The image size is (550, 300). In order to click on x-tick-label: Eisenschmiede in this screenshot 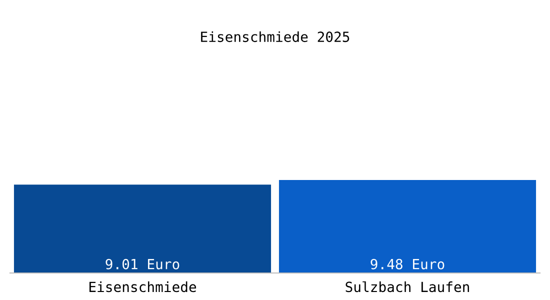, I will do `click(142, 286)`.